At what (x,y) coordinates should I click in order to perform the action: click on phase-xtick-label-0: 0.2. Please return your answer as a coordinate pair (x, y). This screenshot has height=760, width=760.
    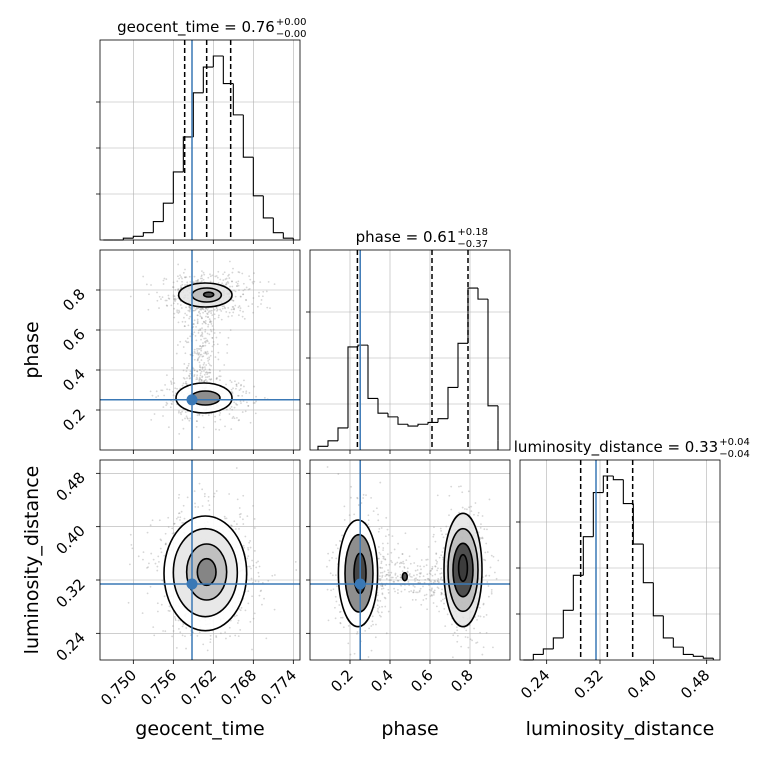
    Looking at the image, I should click on (342, 681).